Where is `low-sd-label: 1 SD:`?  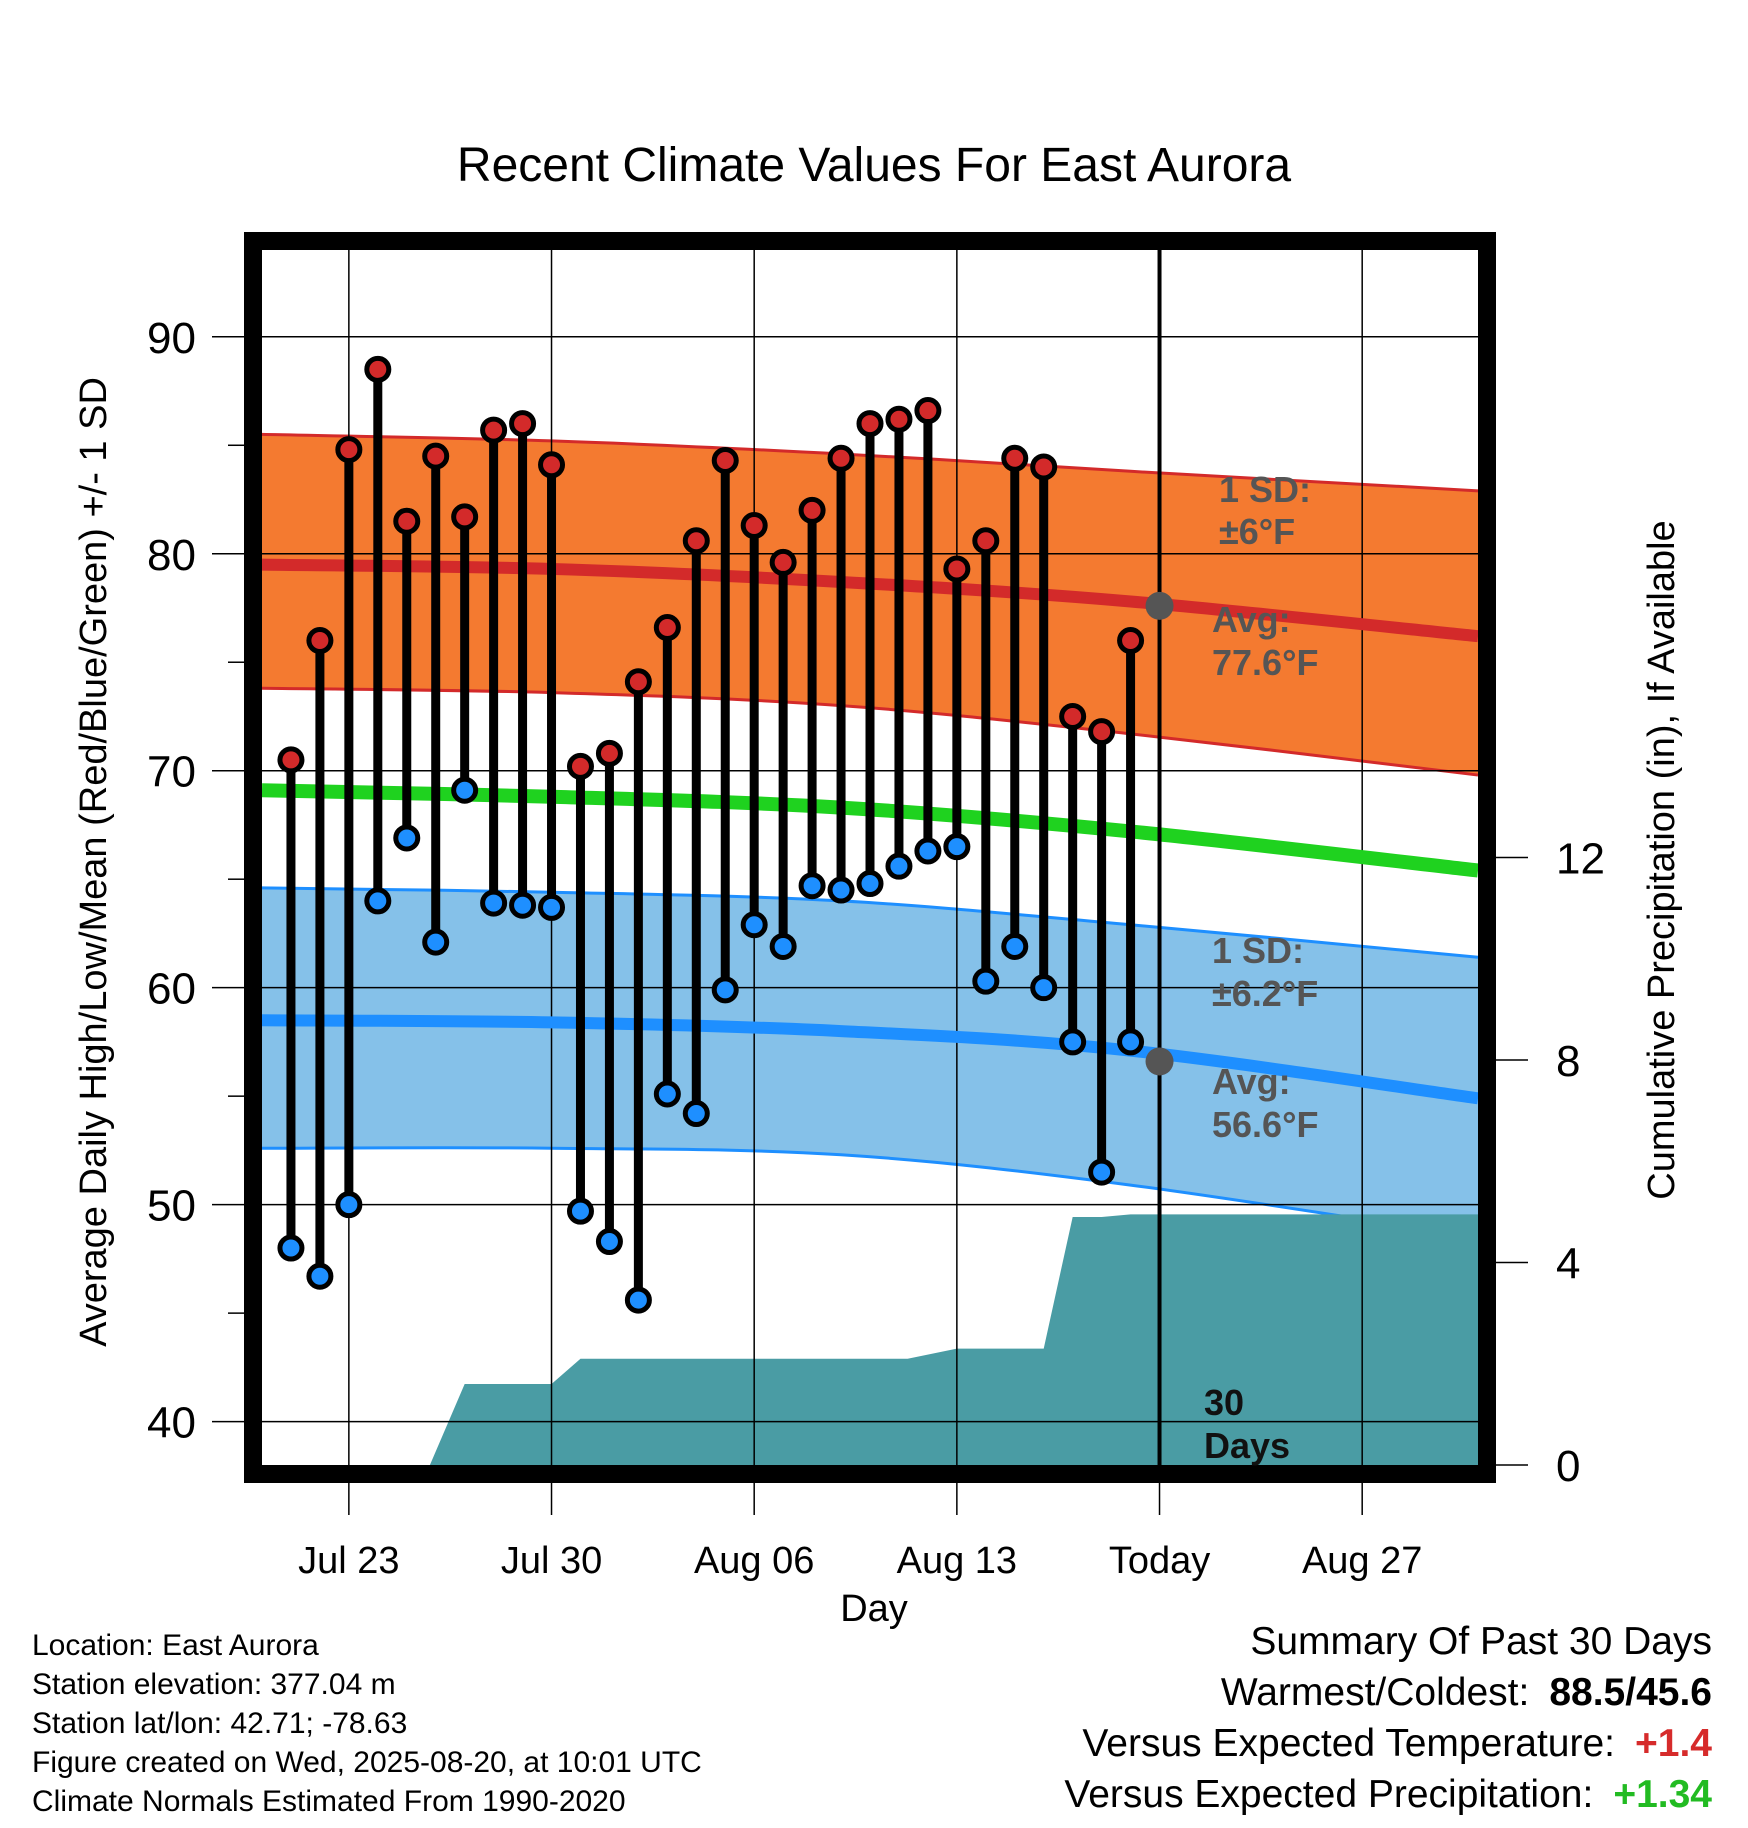 low-sd-label: 1 SD: is located at coordinates (1258, 950).